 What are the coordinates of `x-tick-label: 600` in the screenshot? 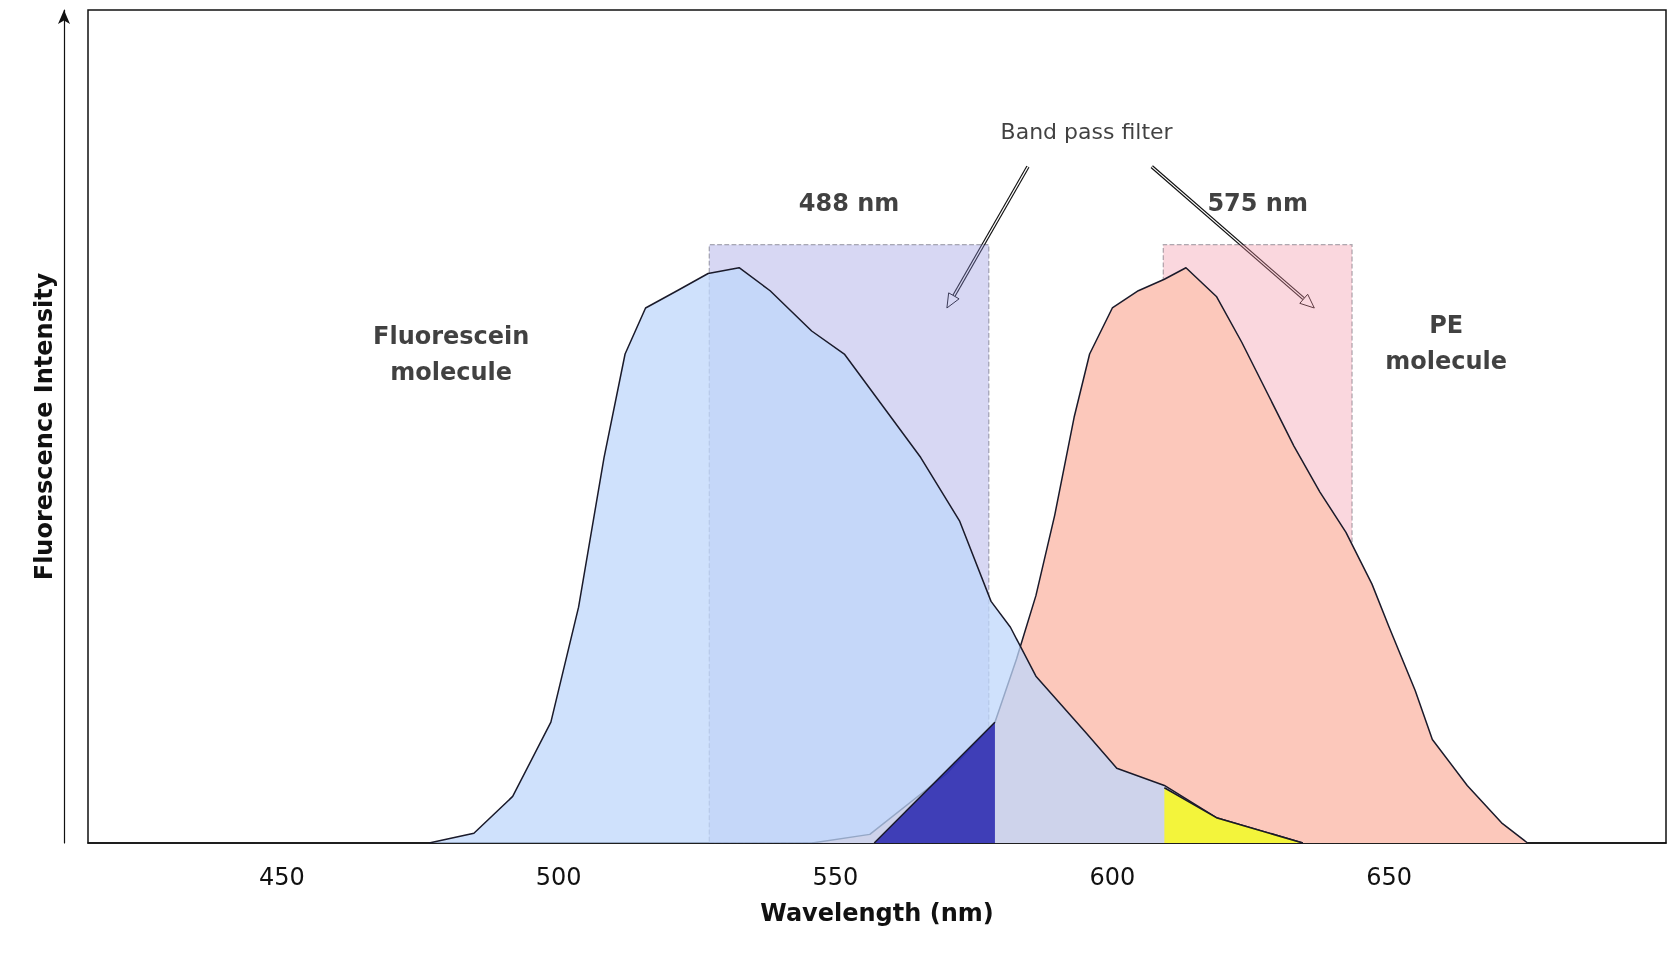 It's located at (1112, 877).